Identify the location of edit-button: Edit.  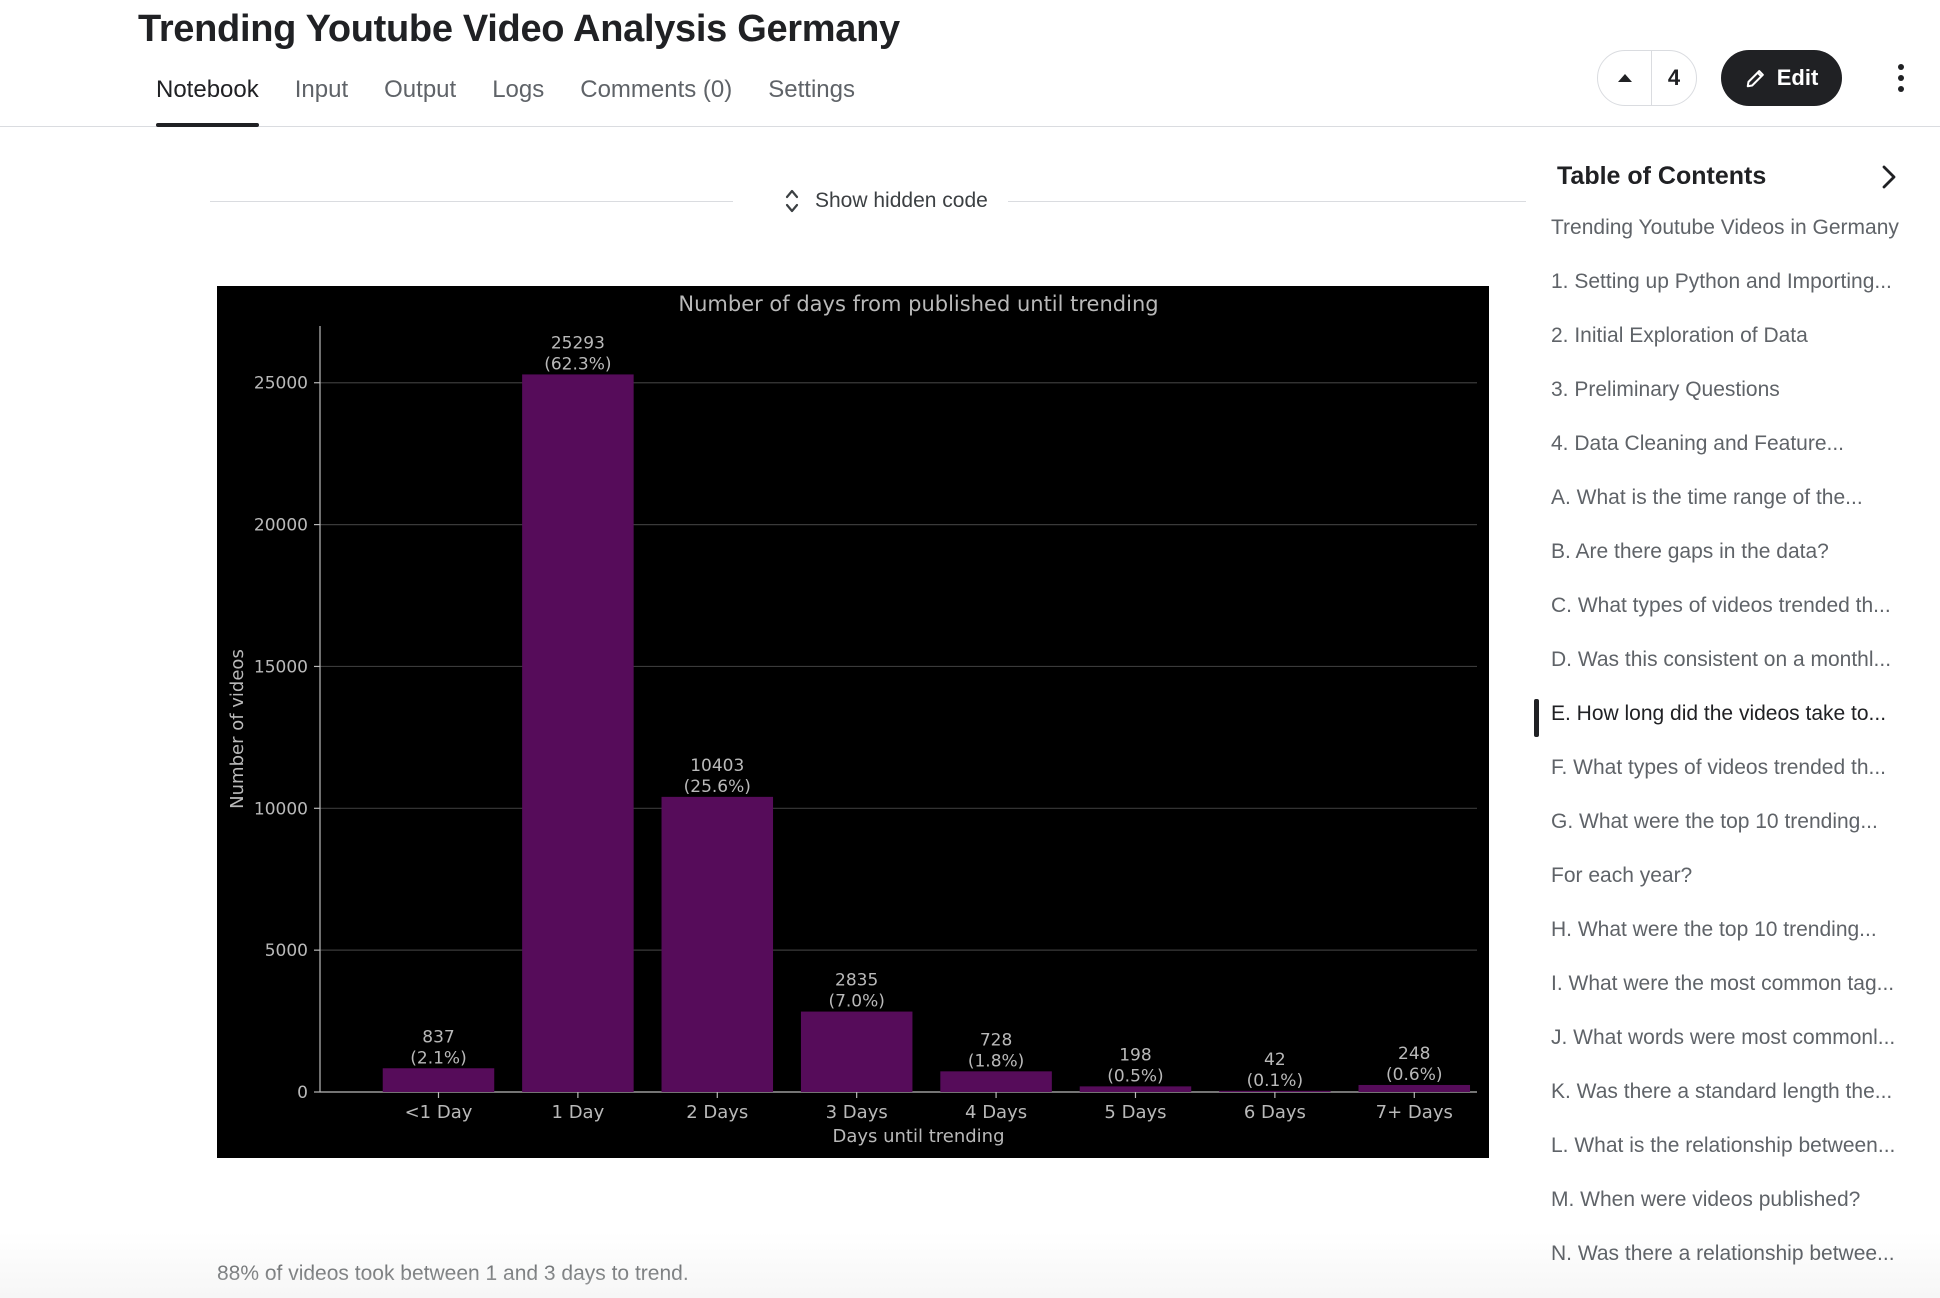
(1781, 78).